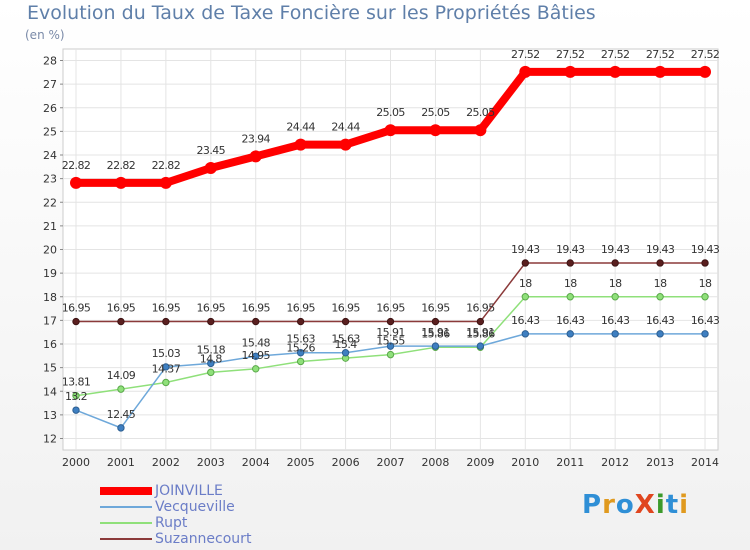 The height and width of the screenshot is (550, 750). What do you see at coordinates (346, 344) in the screenshot?
I see `data-label: 15.4` at bounding box center [346, 344].